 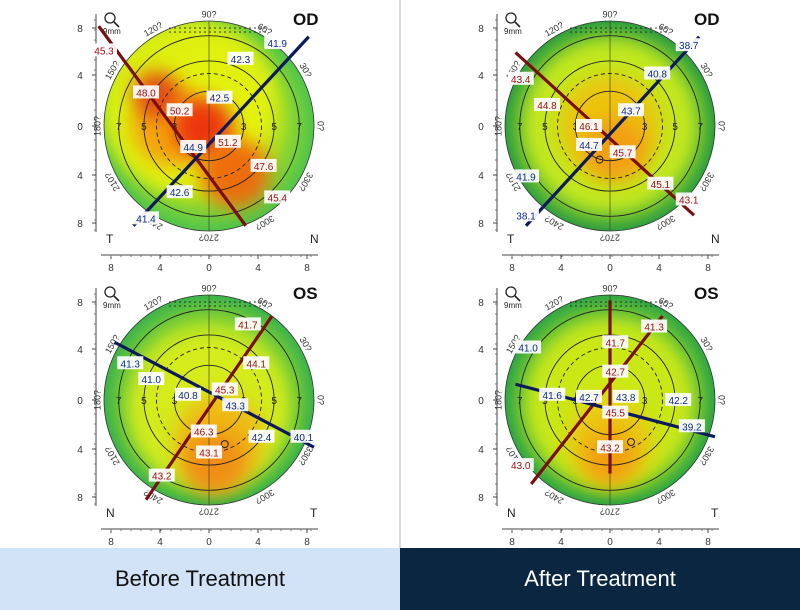 What do you see at coordinates (517, 24) in the screenshot?
I see `magnifier-icon-handle` at bounding box center [517, 24].